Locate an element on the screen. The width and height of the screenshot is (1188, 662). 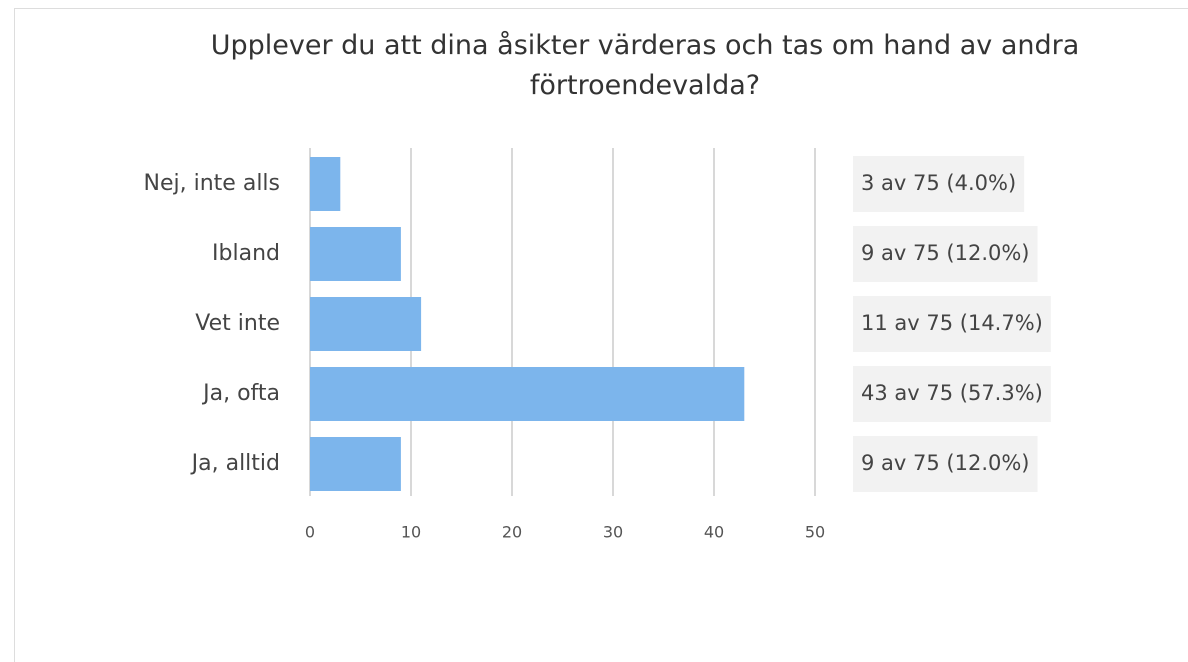
value-label: 11 av 75 (14.7%) is located at coordinates (952, 323).